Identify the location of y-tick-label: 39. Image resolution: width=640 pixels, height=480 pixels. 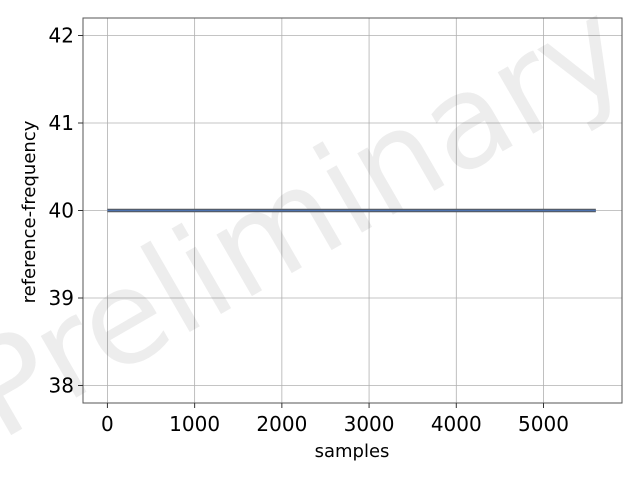
(61, 298).